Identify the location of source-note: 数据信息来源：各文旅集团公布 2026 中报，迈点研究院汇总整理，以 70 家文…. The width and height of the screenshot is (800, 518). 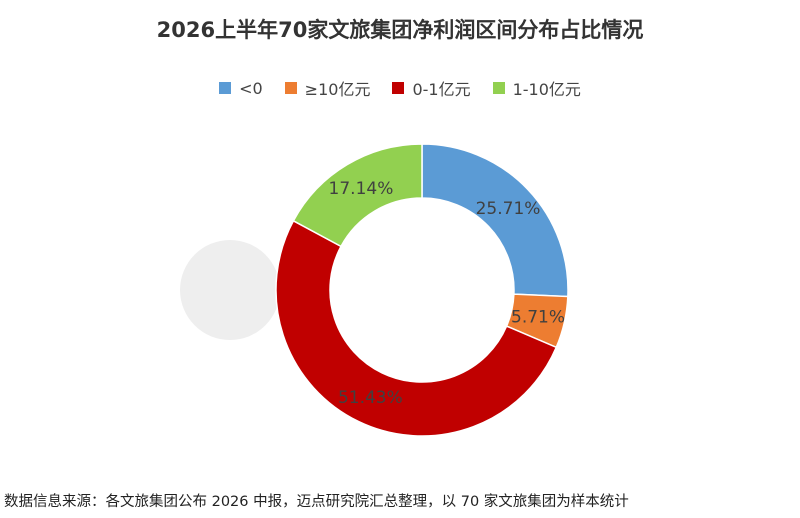
(316, 502).